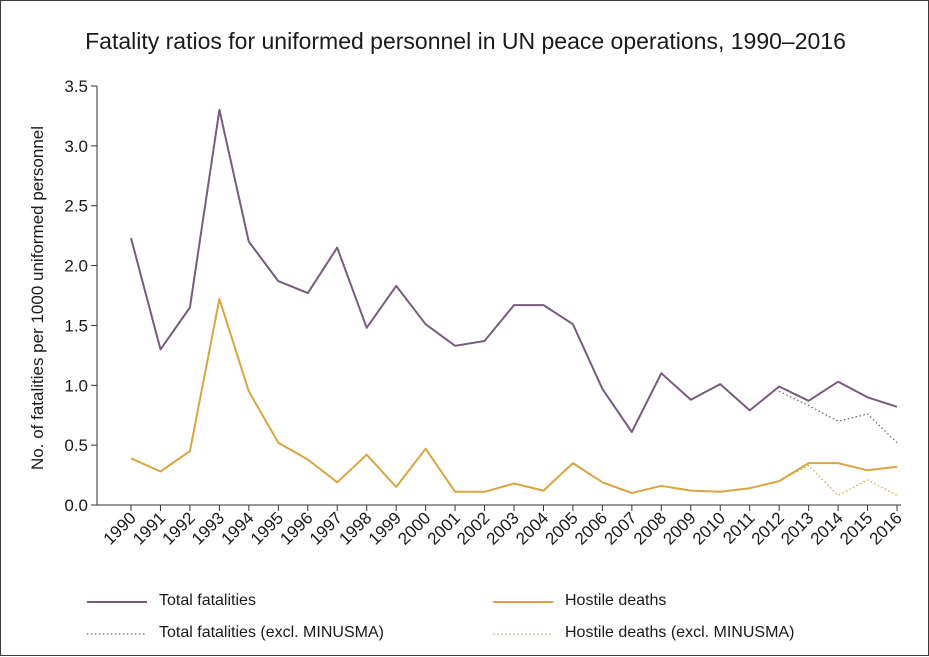 The height and width of the screenshot is (657, 929). I want to click on y-tick-label: 1.5, so click(76, 325).